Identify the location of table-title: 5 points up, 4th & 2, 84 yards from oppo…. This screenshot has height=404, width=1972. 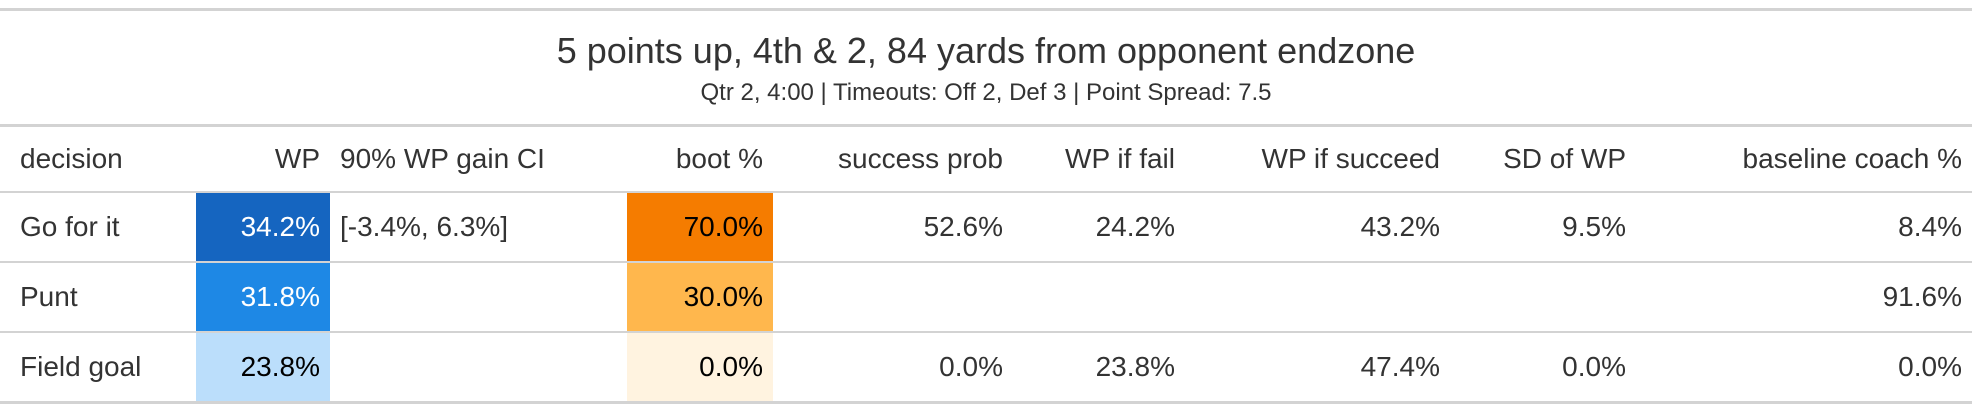
(986, 50).